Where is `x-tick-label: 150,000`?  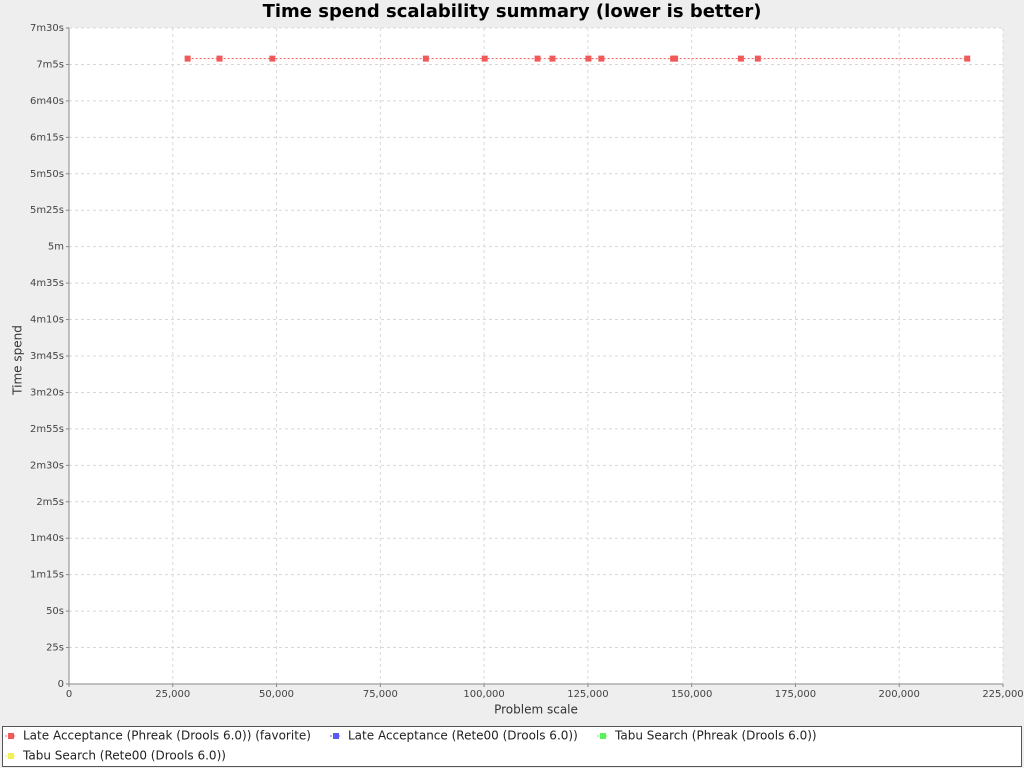 x-tick-label: 150,000 is located at coordinates (691, 694).